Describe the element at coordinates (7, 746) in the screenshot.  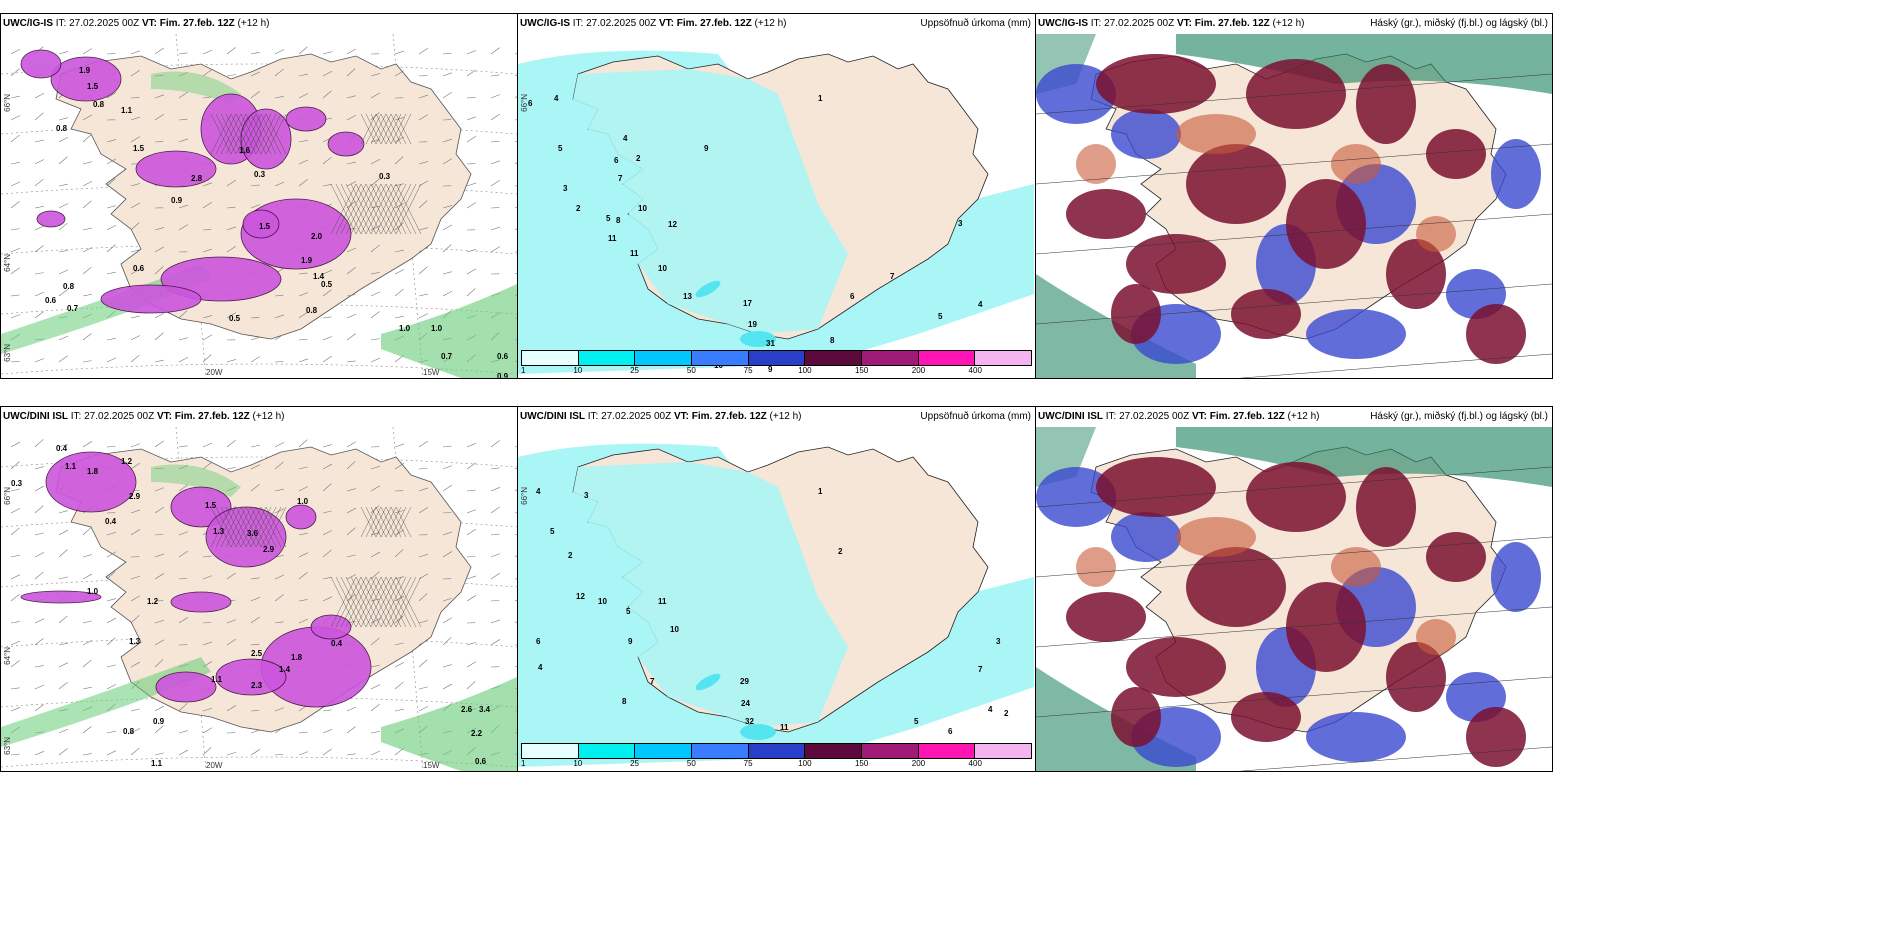
I see `lat-label: 63°N` at that location.